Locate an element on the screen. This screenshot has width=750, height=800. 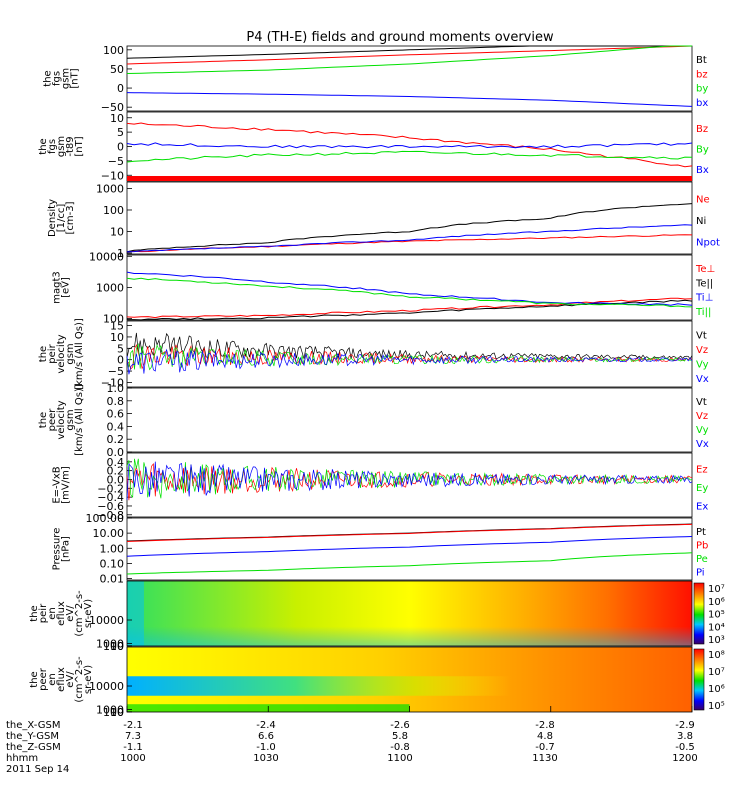
ephem-x-1: -2.4 is located at coordinates (266, 725).